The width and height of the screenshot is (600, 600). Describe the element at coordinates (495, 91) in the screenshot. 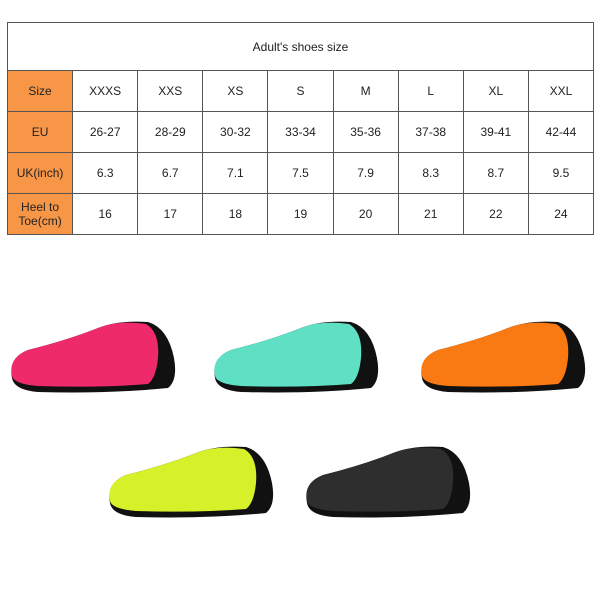

I see `table-cell: XL` at that location.